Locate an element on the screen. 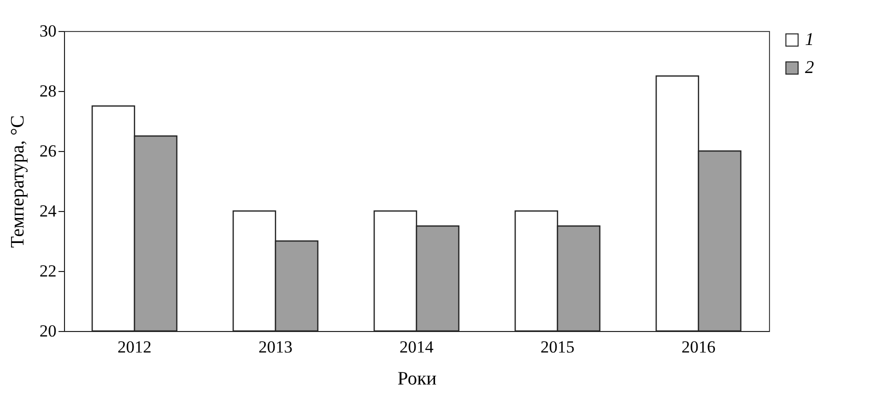  y-tick-label: 20 is located at coordinates (48, 331).